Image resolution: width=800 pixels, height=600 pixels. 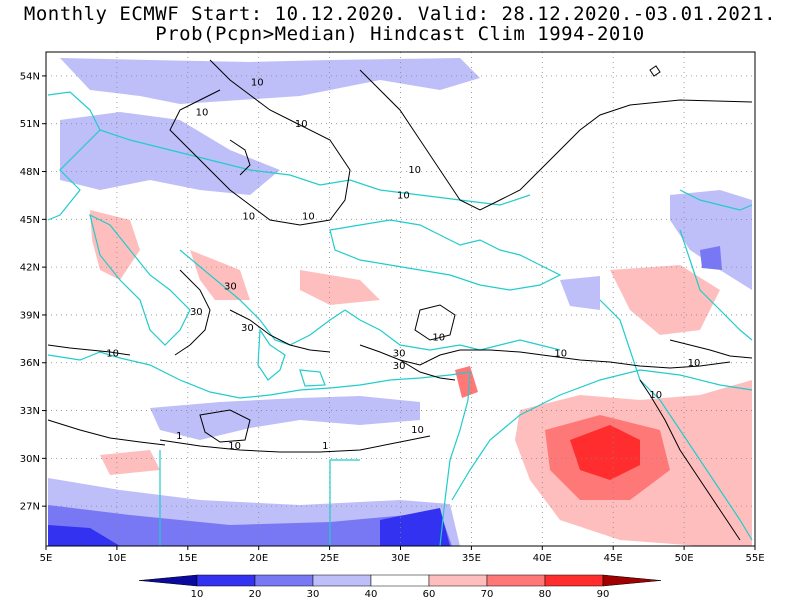 What do you see at coordinates (429, 594) in the screenshot?
I see `legend-label: 60` at bounding box center [429, 594].